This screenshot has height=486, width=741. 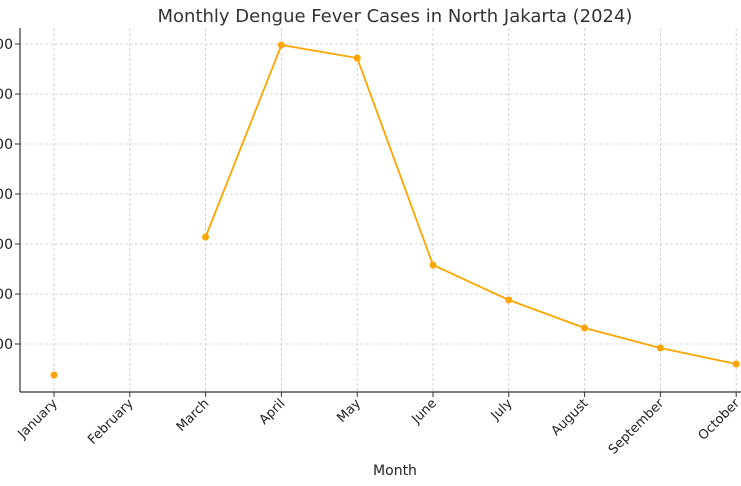 I want to click on x-tick-label: March, so click(x=193, y=415).